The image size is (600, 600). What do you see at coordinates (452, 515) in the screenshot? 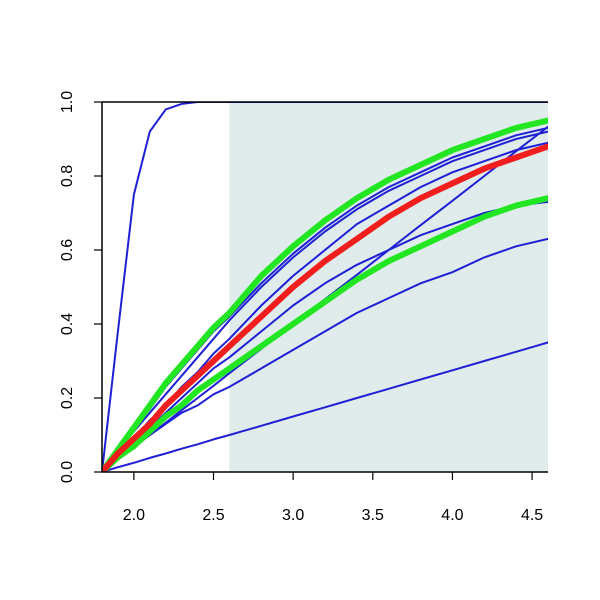
I see `x-tick-label: 4.0` at bounding box center [452, 515].